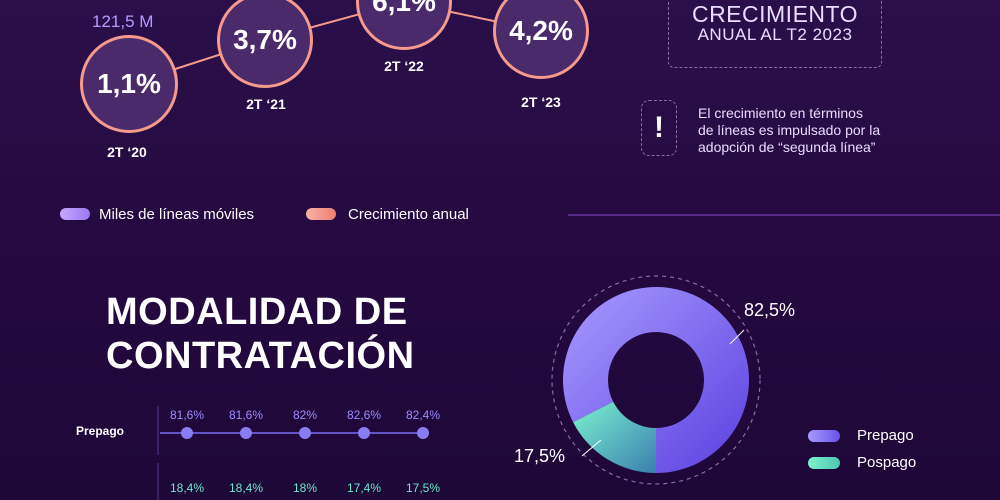 The image size is (1000, 500). I want to click on section-title-line1: MODALIDAD DE, so click(257, 312).